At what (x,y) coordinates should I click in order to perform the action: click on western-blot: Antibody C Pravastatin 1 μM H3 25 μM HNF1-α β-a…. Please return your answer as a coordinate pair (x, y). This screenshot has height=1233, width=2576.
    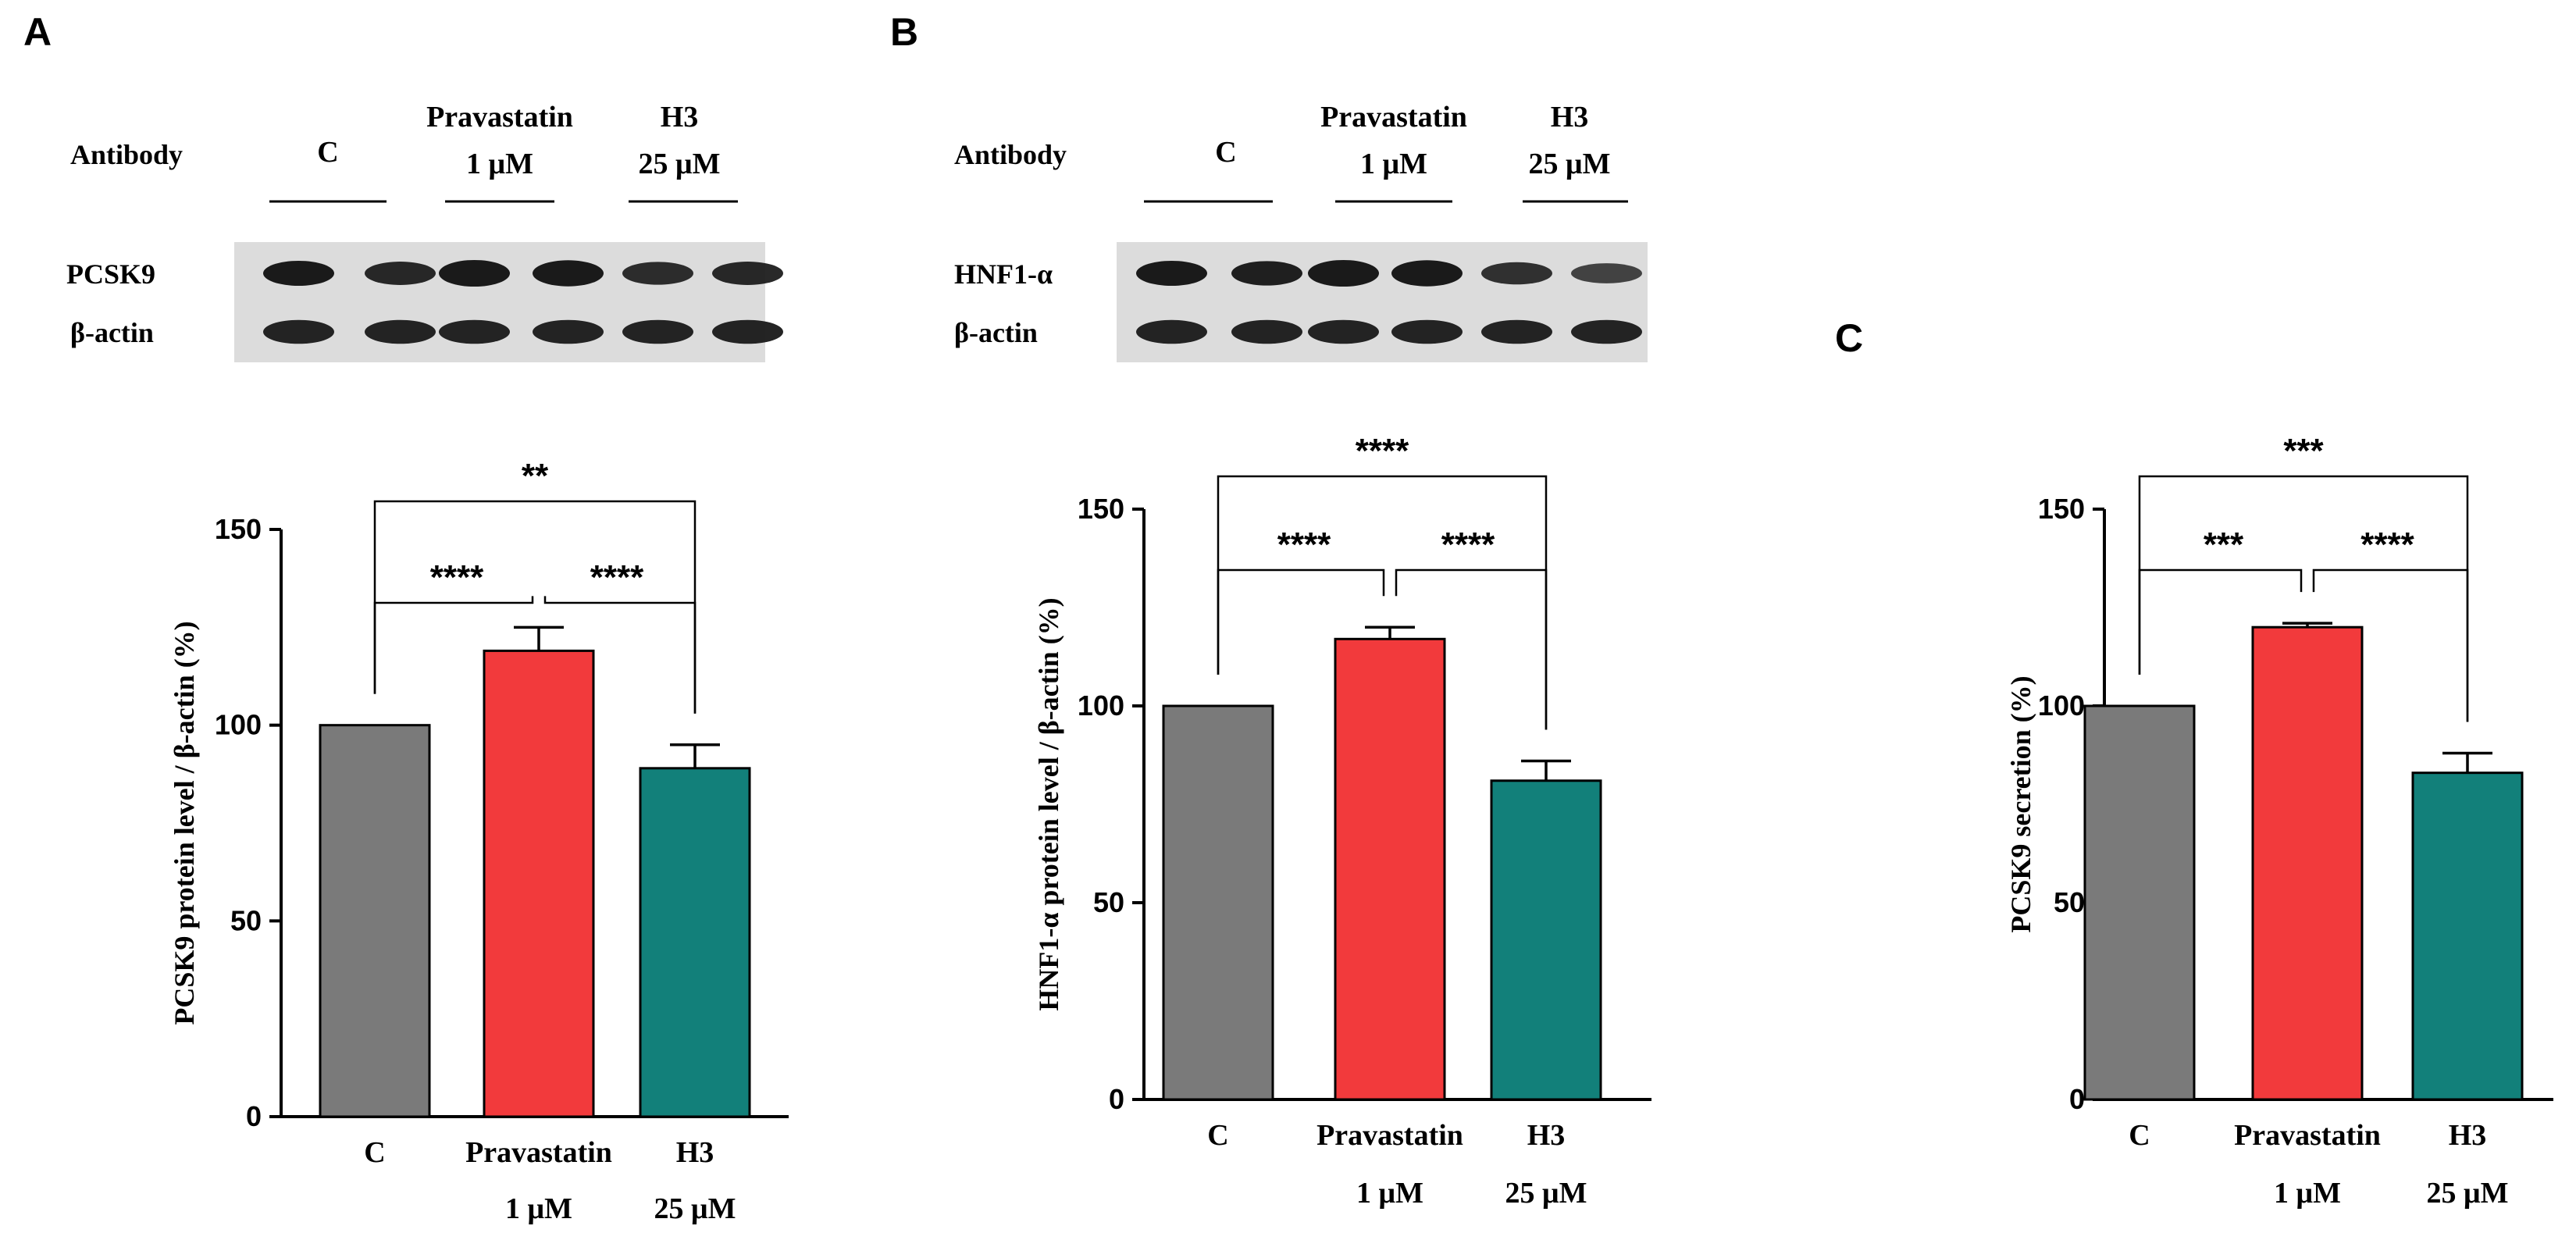
    Looking at the image, I should click on (1301, 231).